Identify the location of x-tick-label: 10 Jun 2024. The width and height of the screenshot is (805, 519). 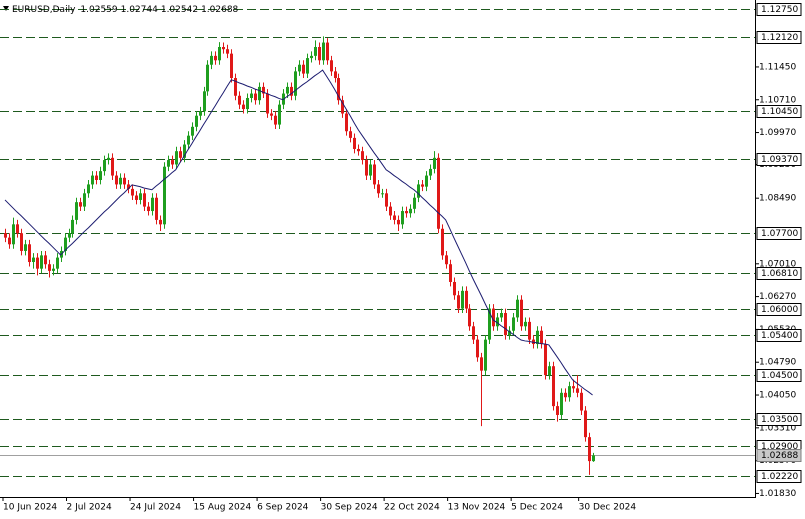
(30, 508).